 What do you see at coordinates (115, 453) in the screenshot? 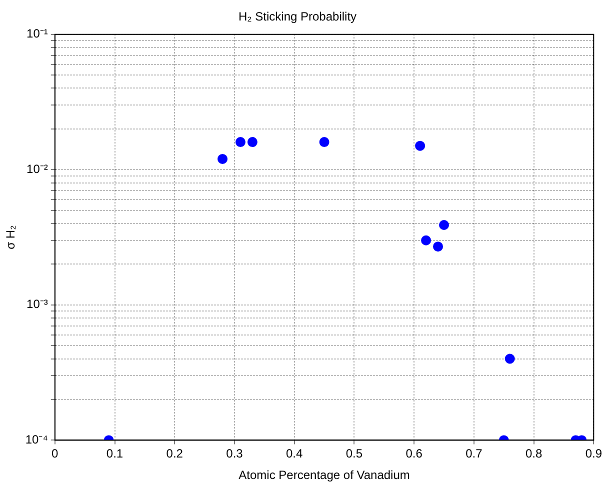
I see `x-tick-label: 0.1` at bounding box center [115, 453].